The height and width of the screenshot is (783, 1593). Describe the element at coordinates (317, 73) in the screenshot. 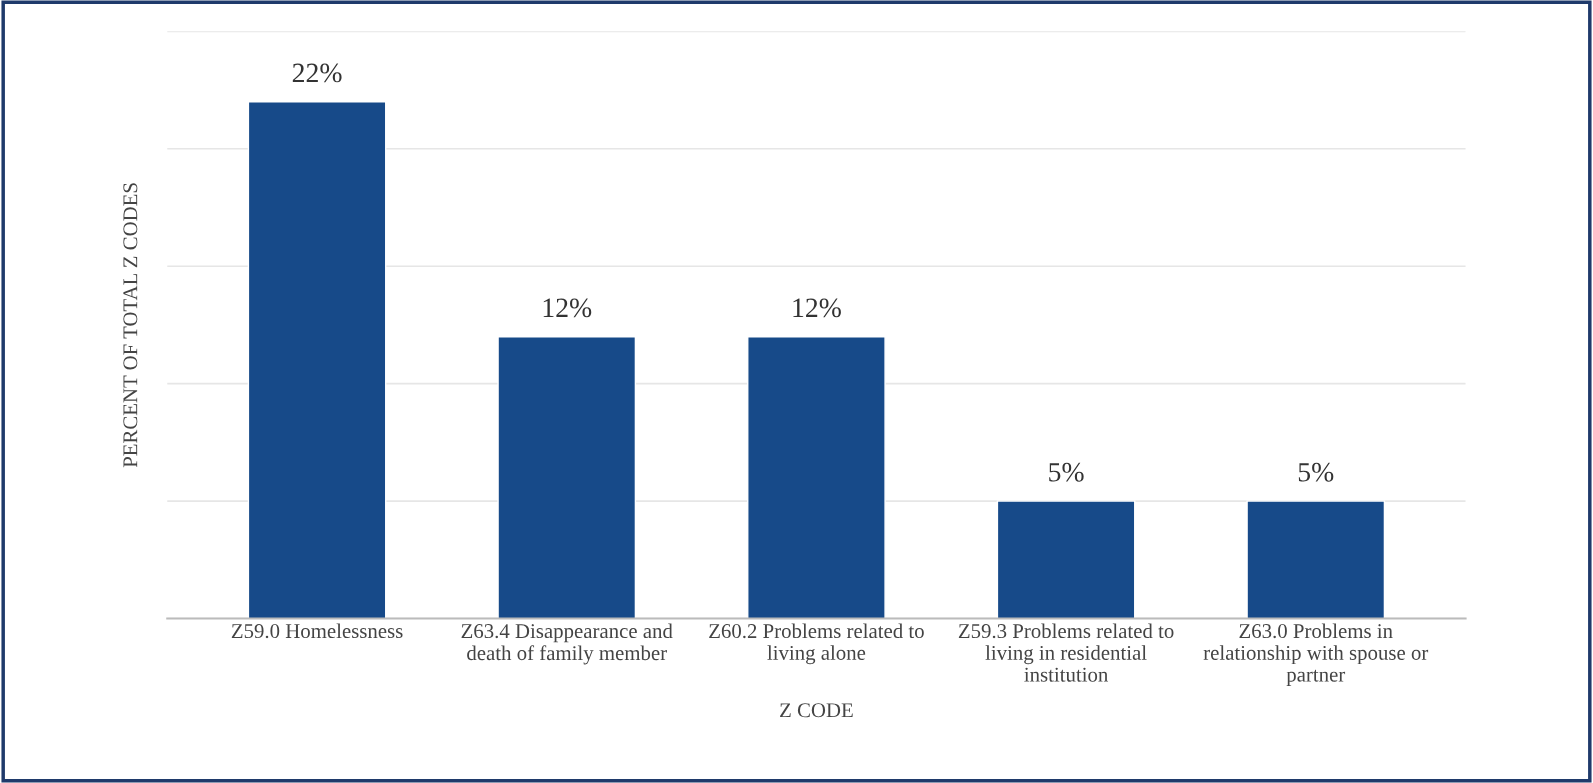

I see `data-label: 22%` at that location.